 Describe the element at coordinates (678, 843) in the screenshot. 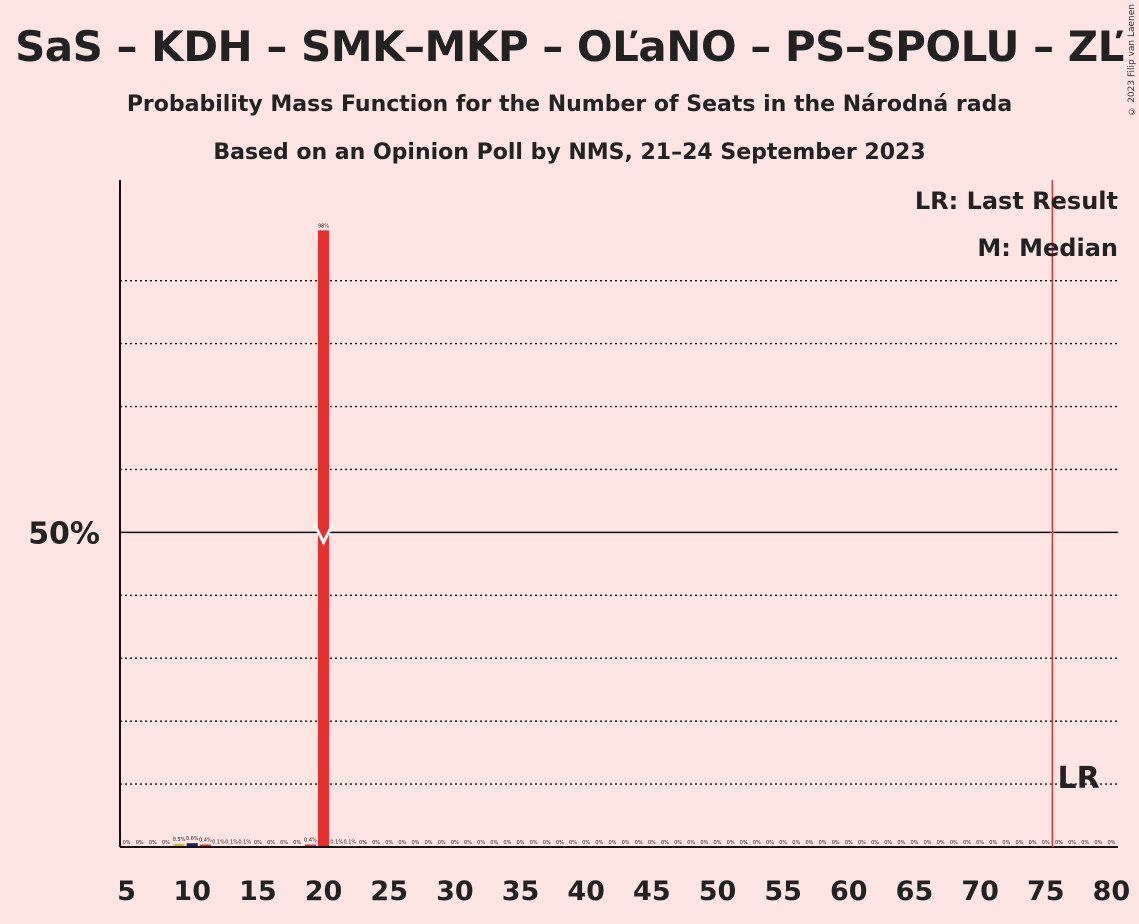

I see `data-label-seat-47: 0%` at that location.